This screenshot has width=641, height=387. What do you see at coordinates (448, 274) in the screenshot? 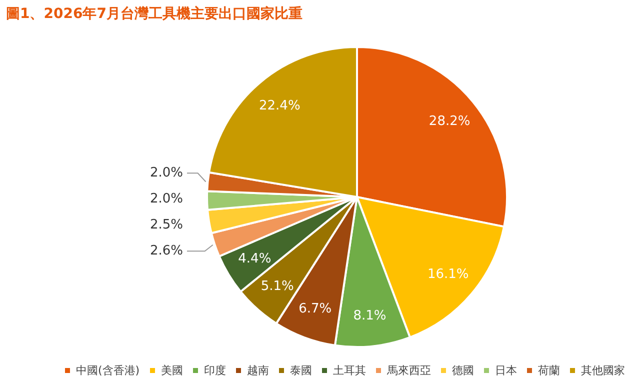
I see `data-label: 16.1%` at bounding box center [448, 274].